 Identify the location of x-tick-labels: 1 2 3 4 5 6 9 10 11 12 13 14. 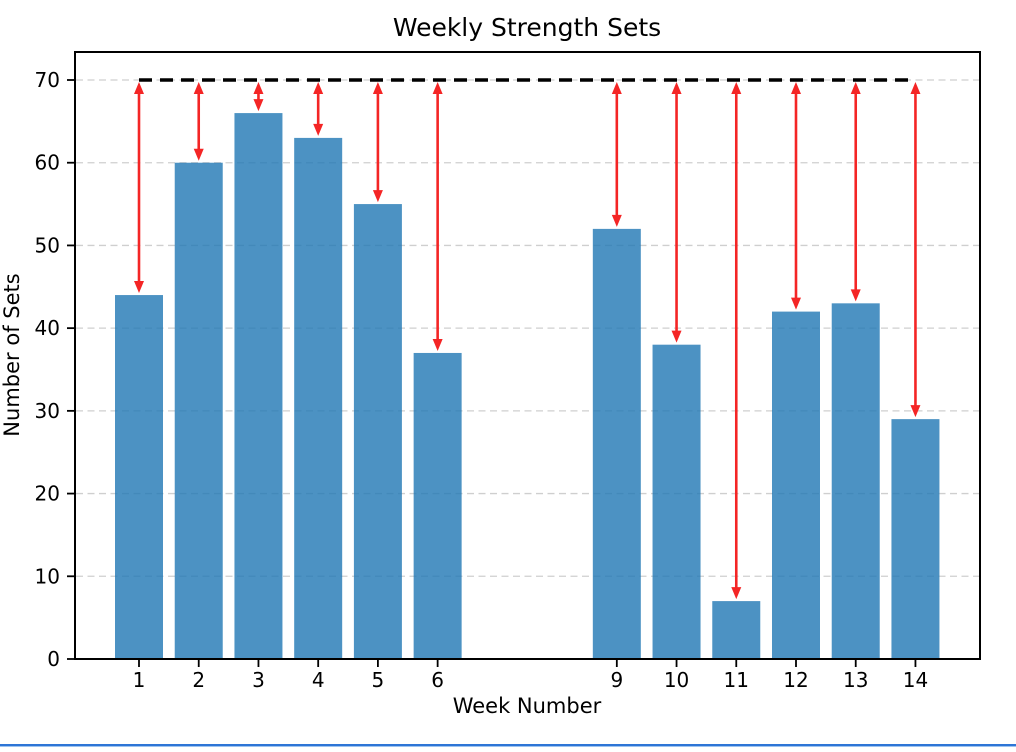
(531, 680).